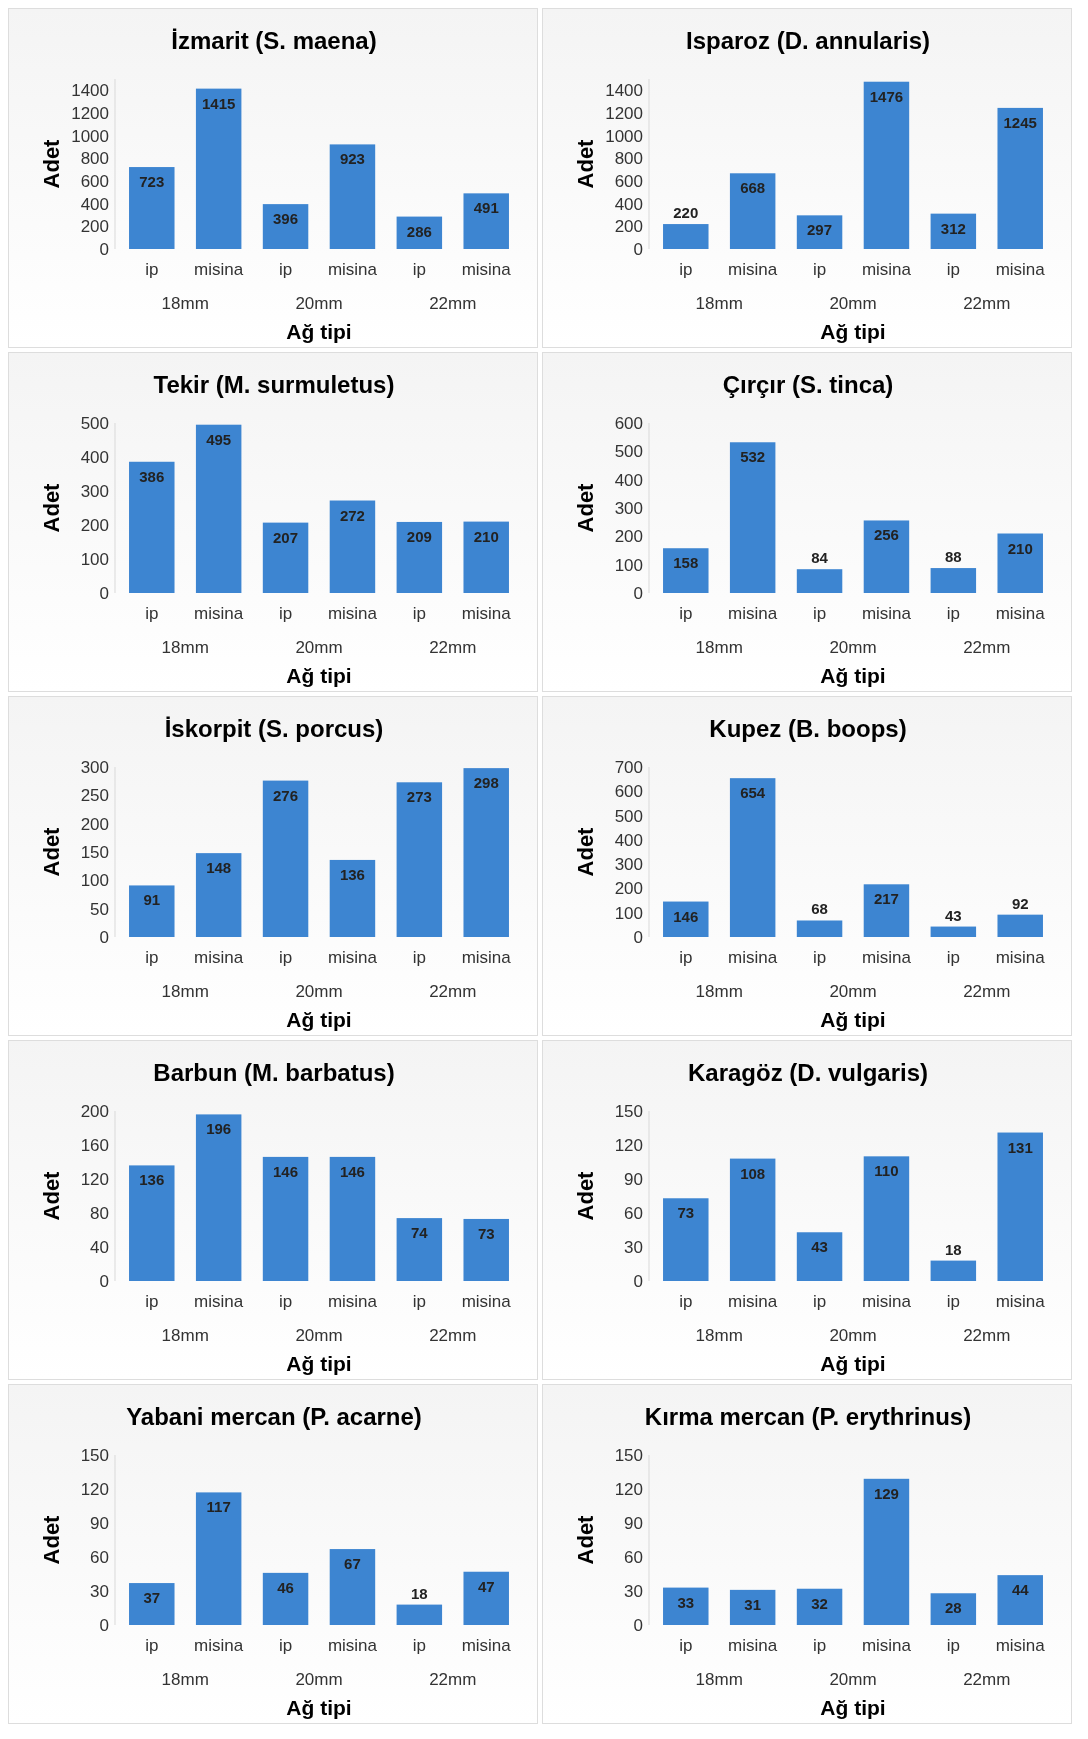  What do you see at coordinates (419, 536) in the screenshot?
I see `data-label: 209` at bounding box center [419, 536].